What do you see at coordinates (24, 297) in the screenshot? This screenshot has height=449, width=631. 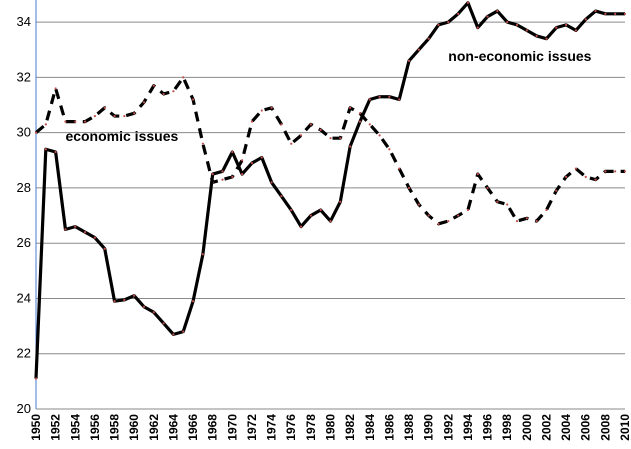 I see `y-tick-label: 24` at bounding box center [24, 297].